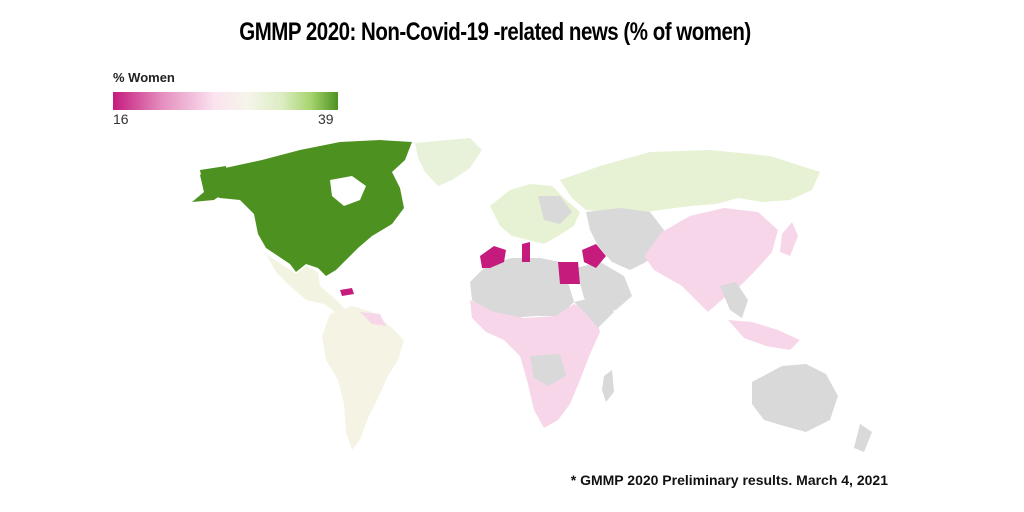 Image resolution: width=1024 pixels, height=512 pixels. I want to click on egypt-region, so click(569, 273).